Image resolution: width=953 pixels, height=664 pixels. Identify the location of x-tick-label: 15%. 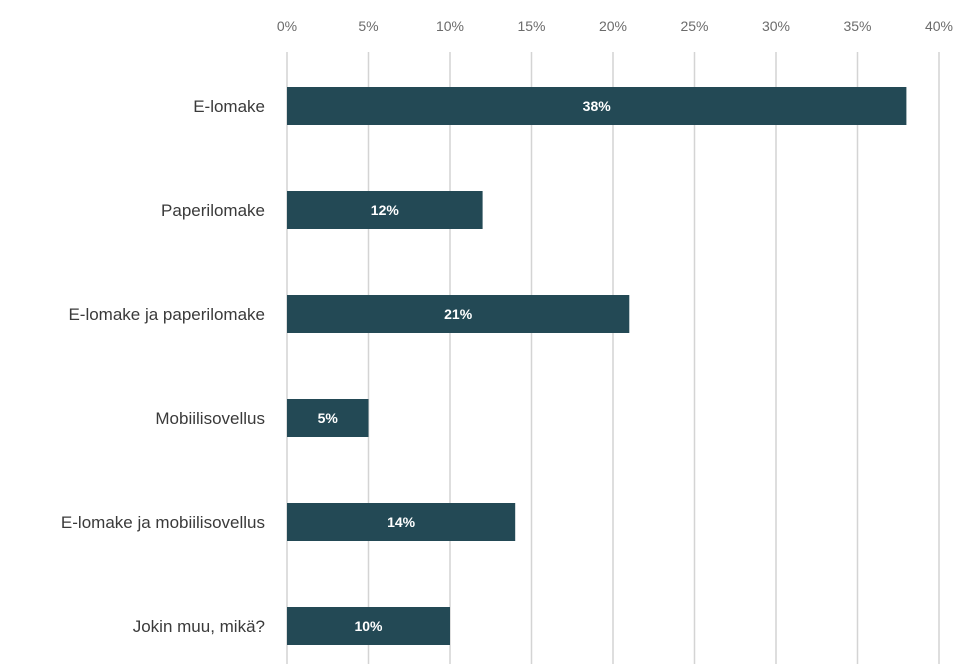
(531, 26).